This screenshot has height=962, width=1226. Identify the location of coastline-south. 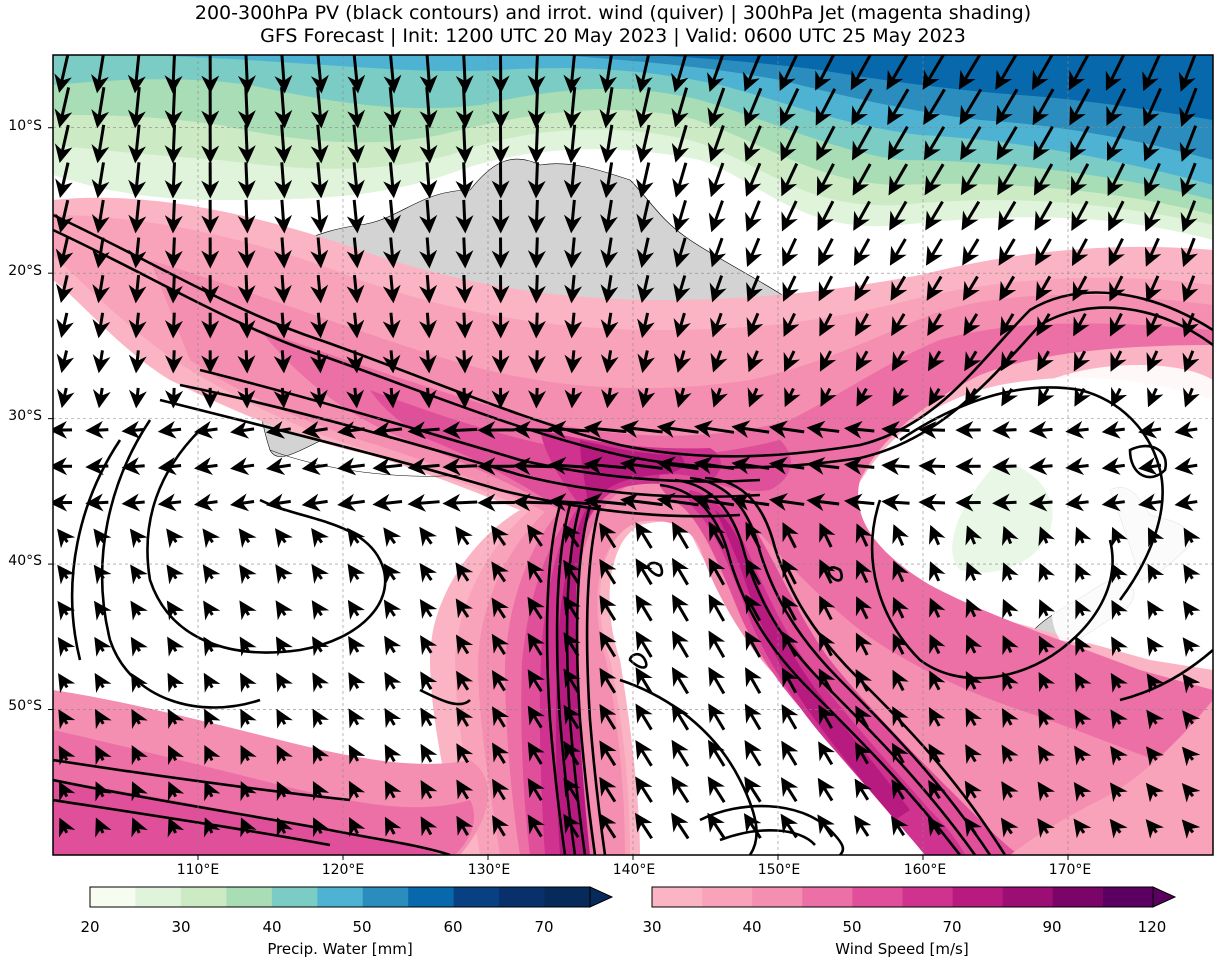
(365, 463).